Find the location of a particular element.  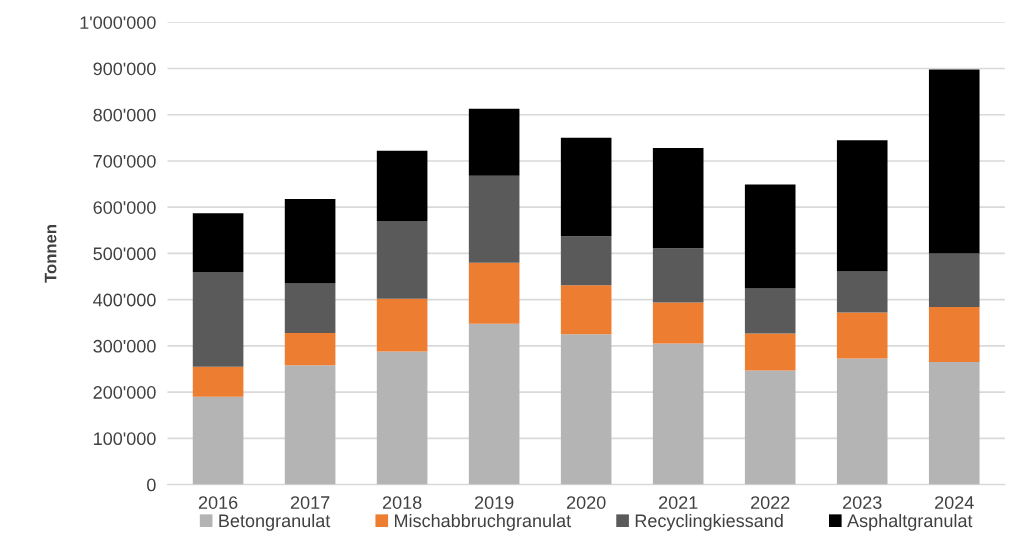

y-tick-label: 800'000 is located at coordinates (124, 115).